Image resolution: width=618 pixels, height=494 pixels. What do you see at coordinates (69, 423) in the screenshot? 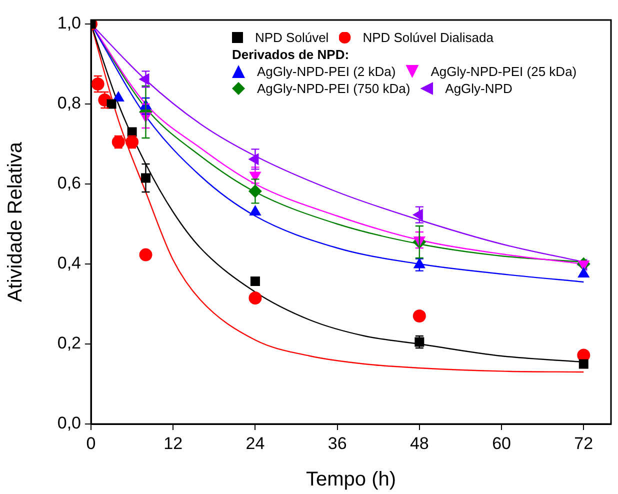
I see `y-tick-label: 0,0` at bounding box center [69, 423].